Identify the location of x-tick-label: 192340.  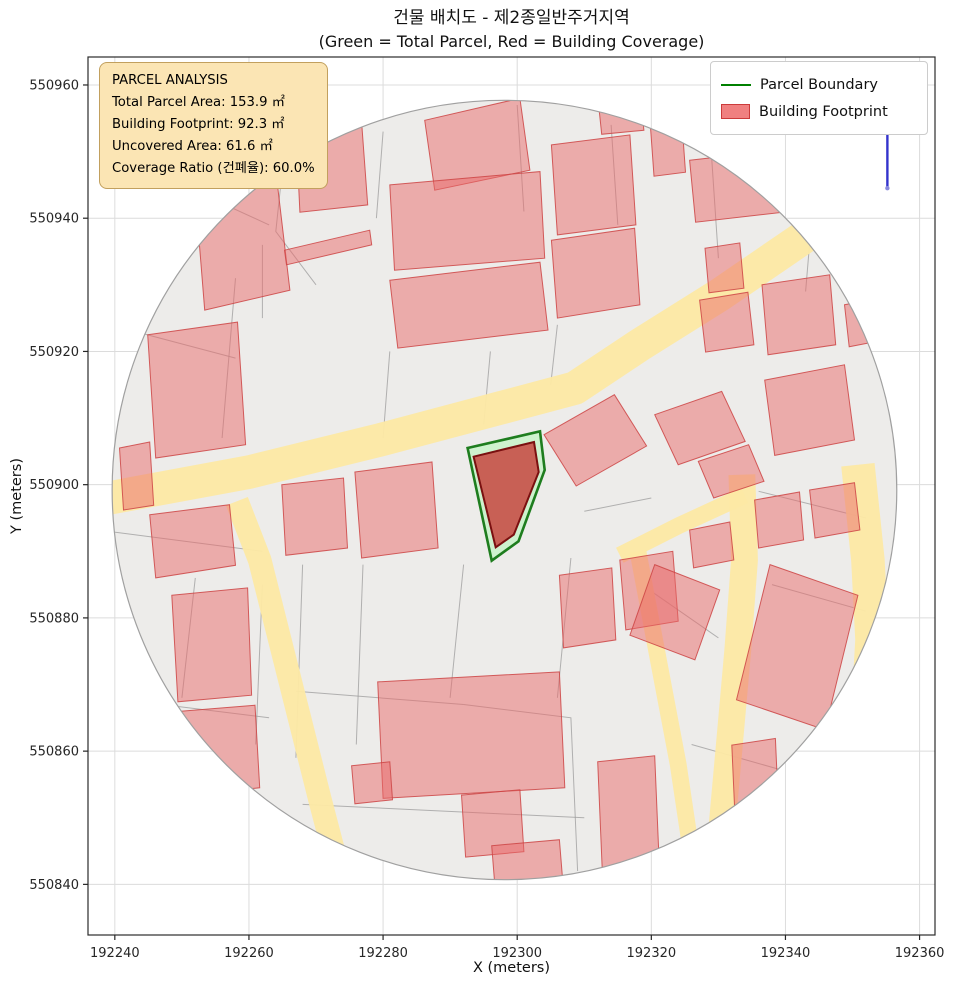
(786, 953).